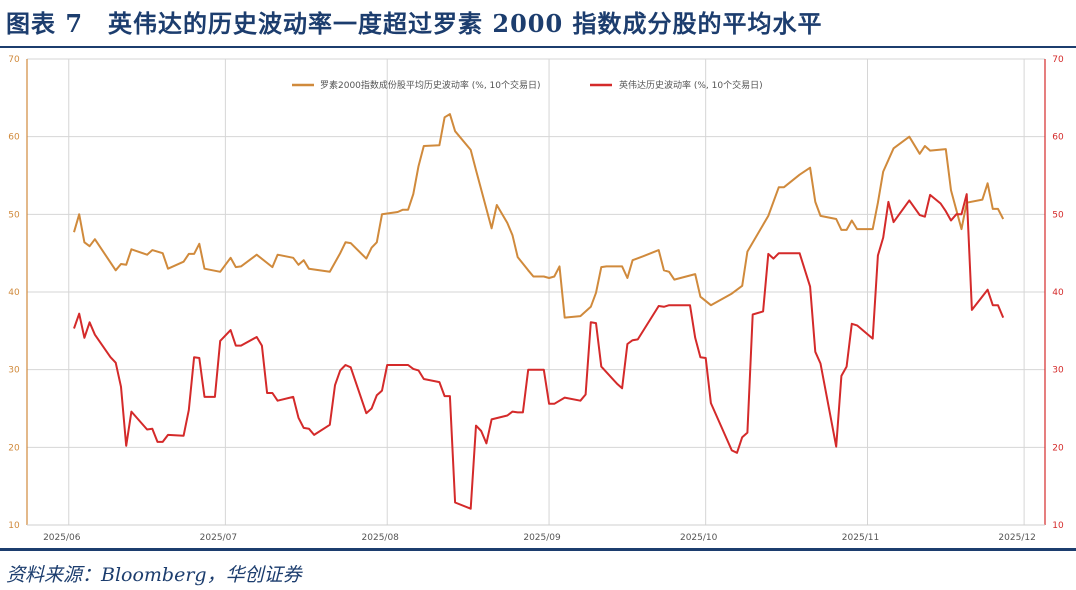 This screenshot has height=590, width=1076. I want to click on source-note: 资料来源：Bloomberg，华创证券, so click(154, 575).